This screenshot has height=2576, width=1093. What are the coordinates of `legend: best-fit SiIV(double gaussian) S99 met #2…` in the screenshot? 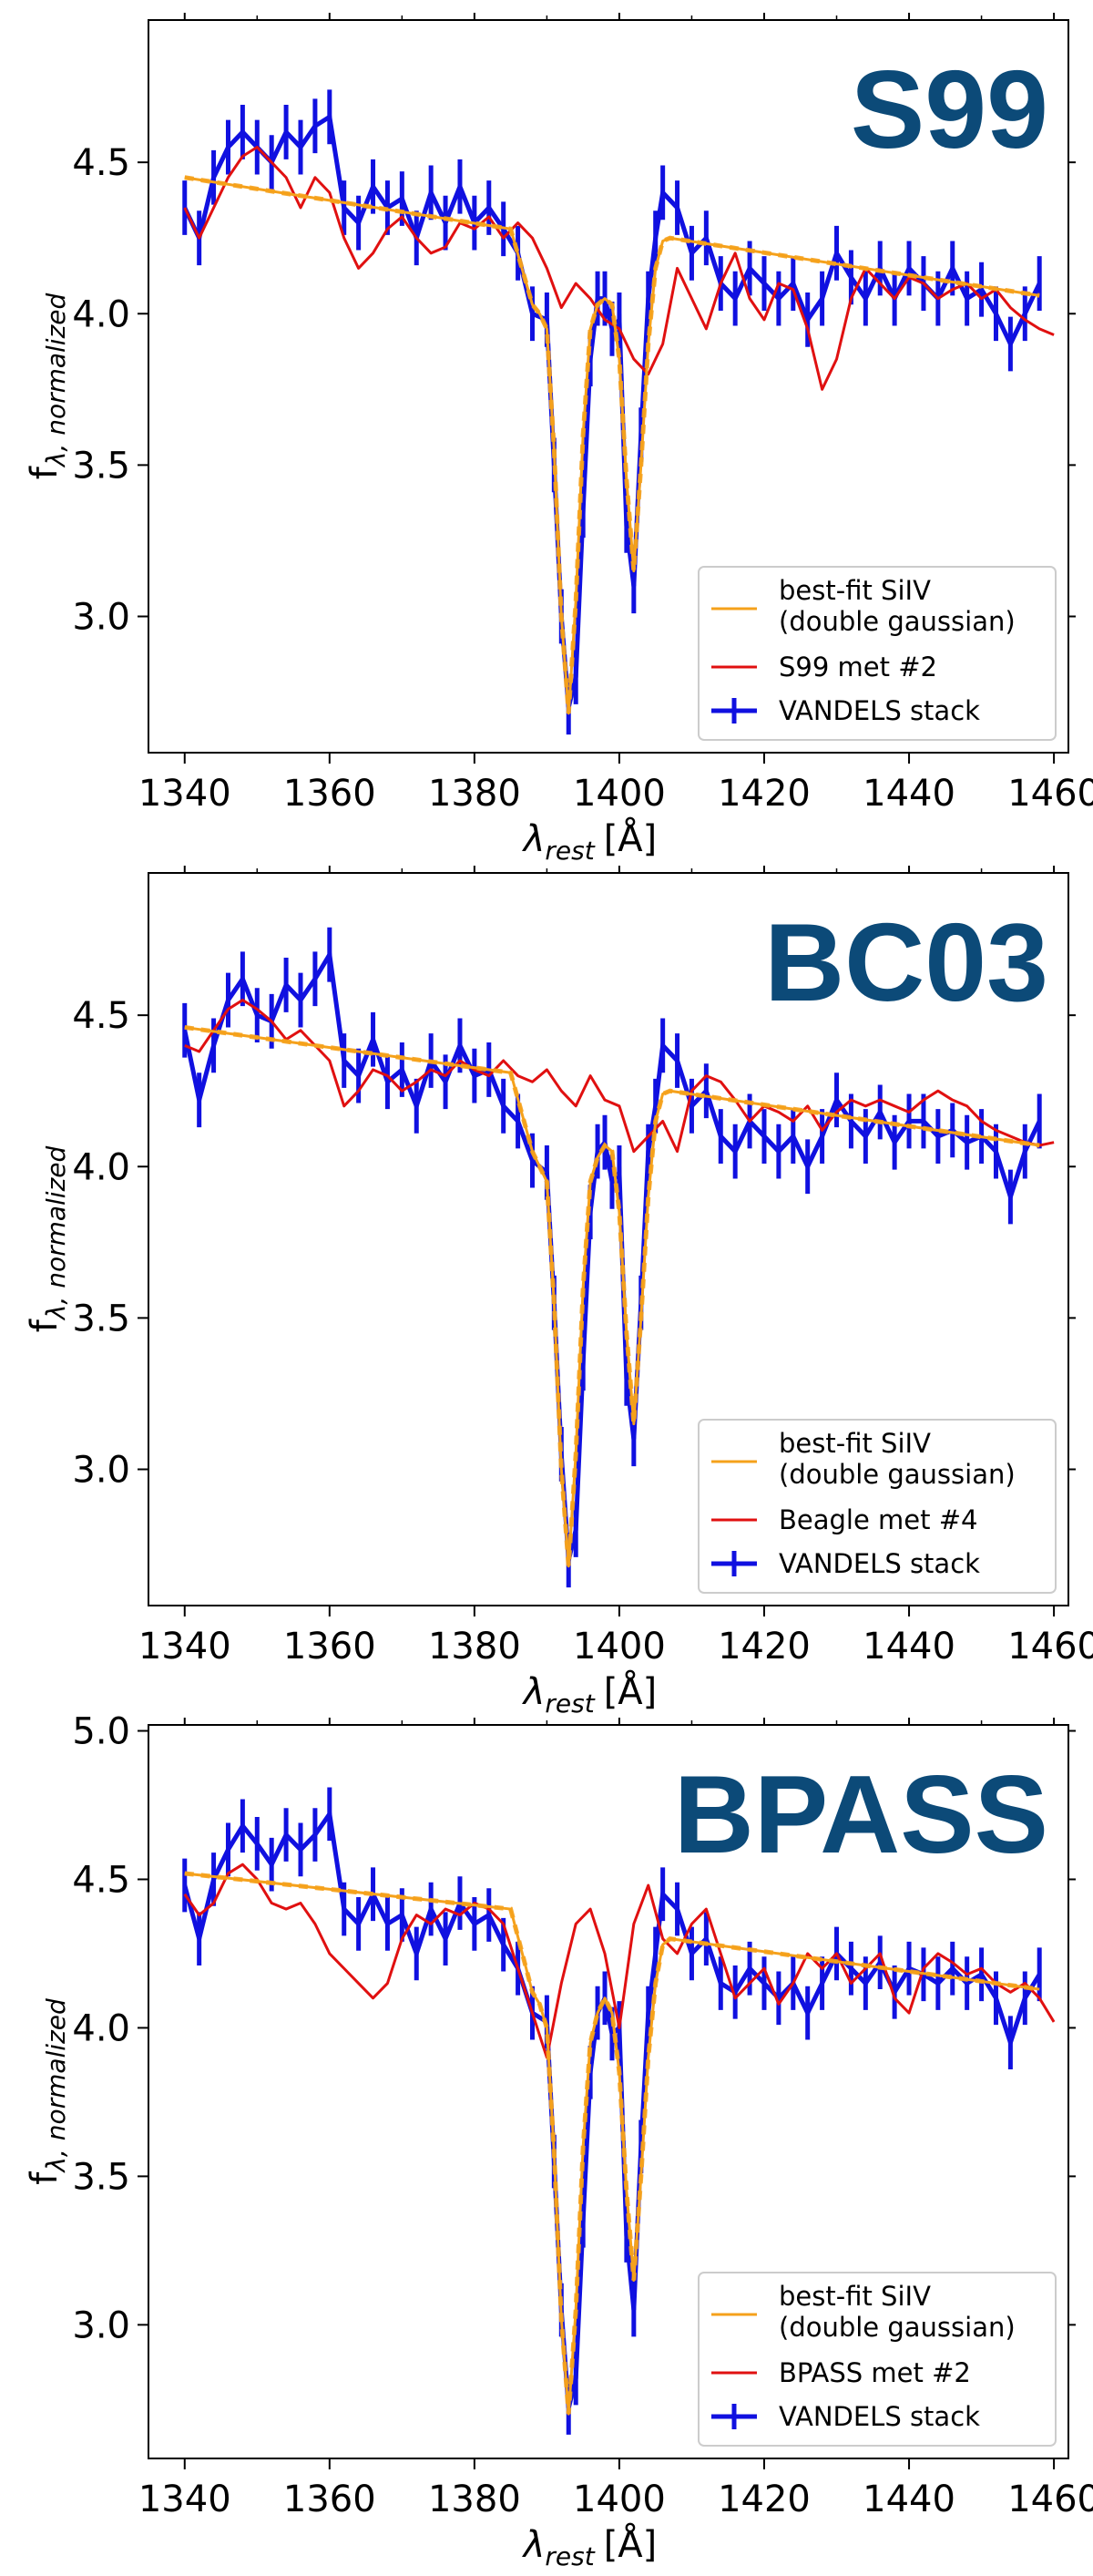 It's located at (878, 653).